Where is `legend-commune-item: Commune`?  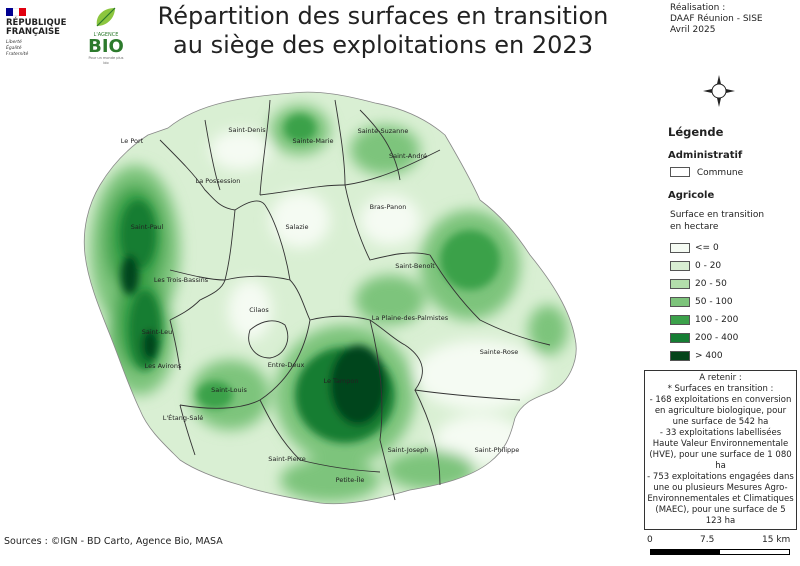
legend-commune-item: Commune is located at coordinates (706, 172).